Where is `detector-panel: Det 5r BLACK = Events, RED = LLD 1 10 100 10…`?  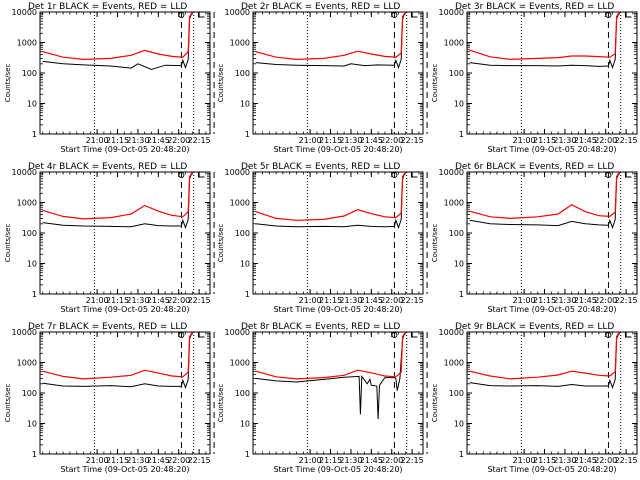
detector-panel: Det 5r BLACK = Events, RED = LLD 1 10 100 10… is located at coordinates (322, 238).